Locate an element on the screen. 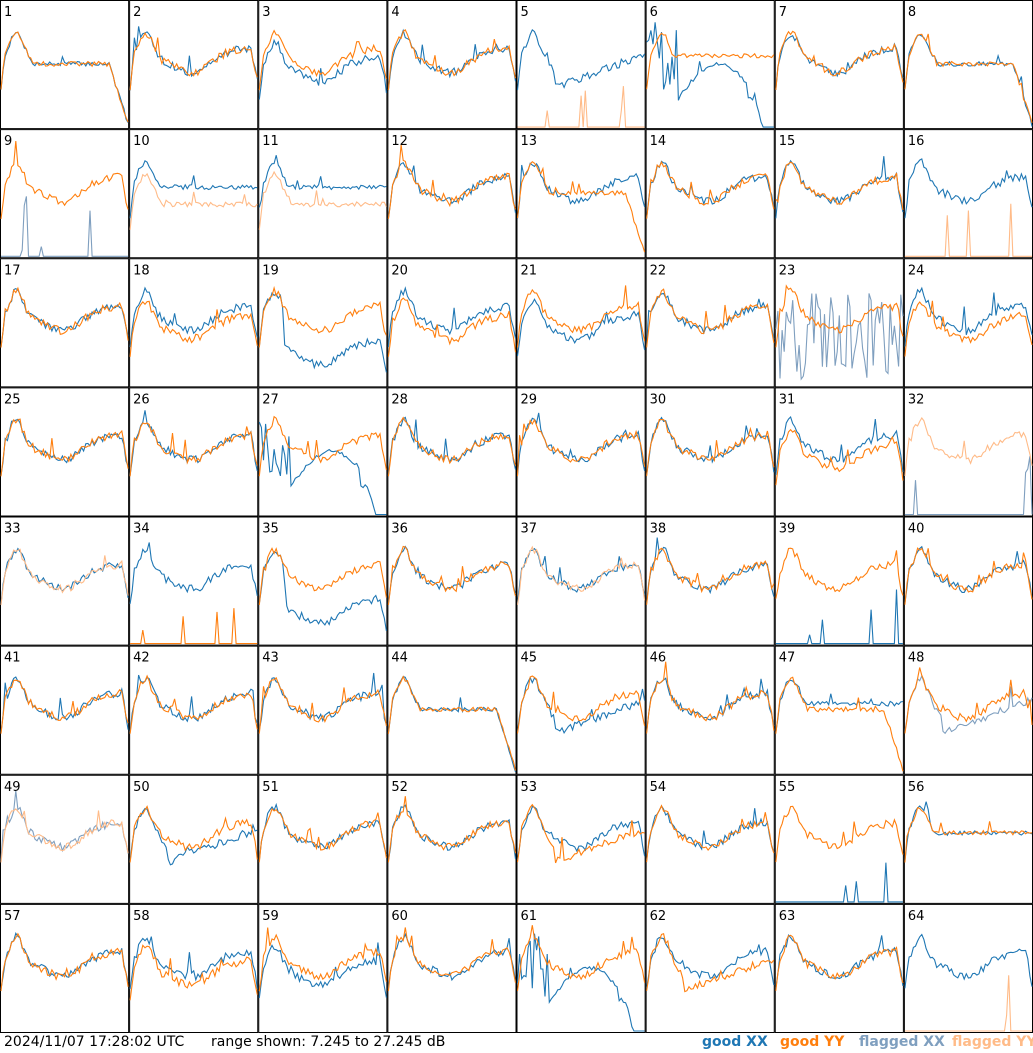 The width and height of the screenshot is (1033, 1053). antenna-label: 21 is located at coordinates (529, 270).